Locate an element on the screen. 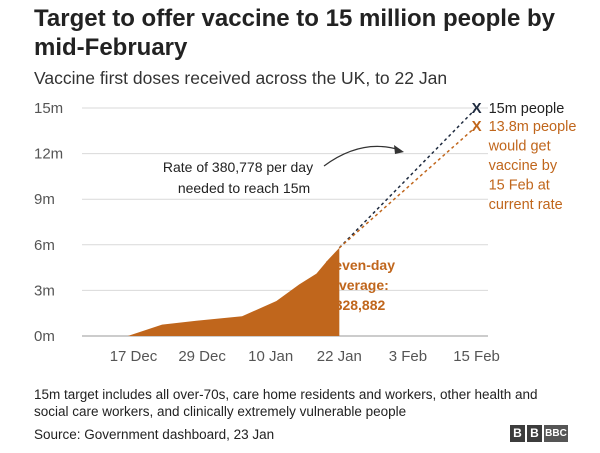 The height and width of the screenshot is (453, 600). x-tick-label: 3 Feb is located at coordinates (408, 356).